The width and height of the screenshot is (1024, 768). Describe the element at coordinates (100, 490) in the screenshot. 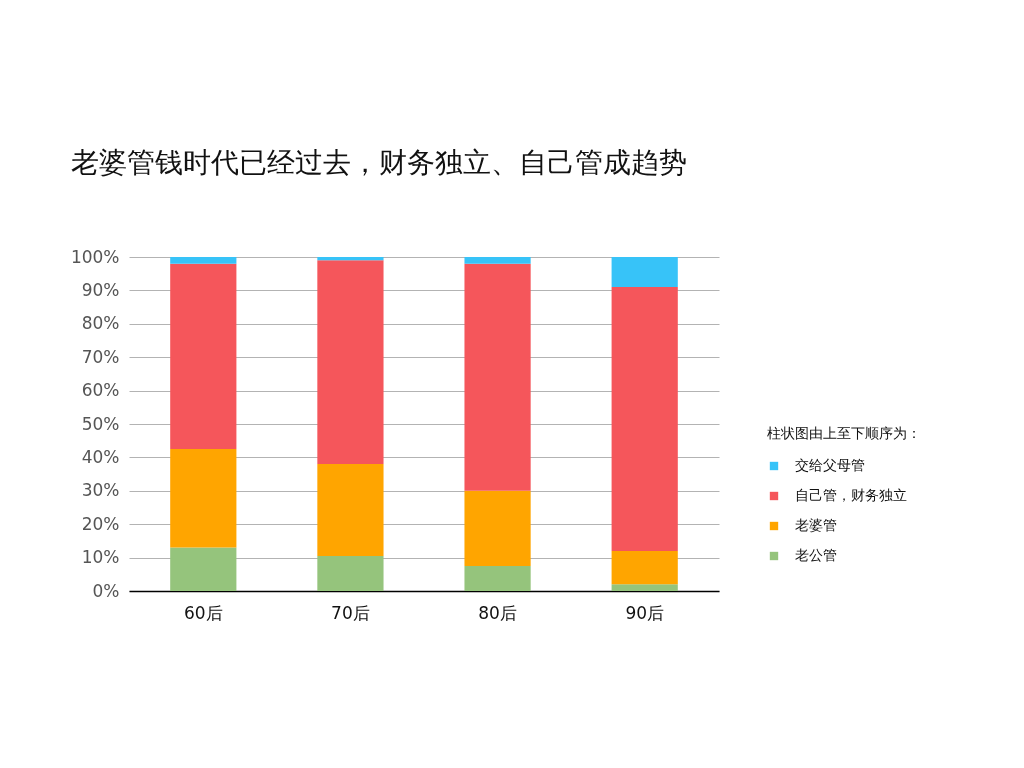

I see `y-tick-label: 30%` at that location.